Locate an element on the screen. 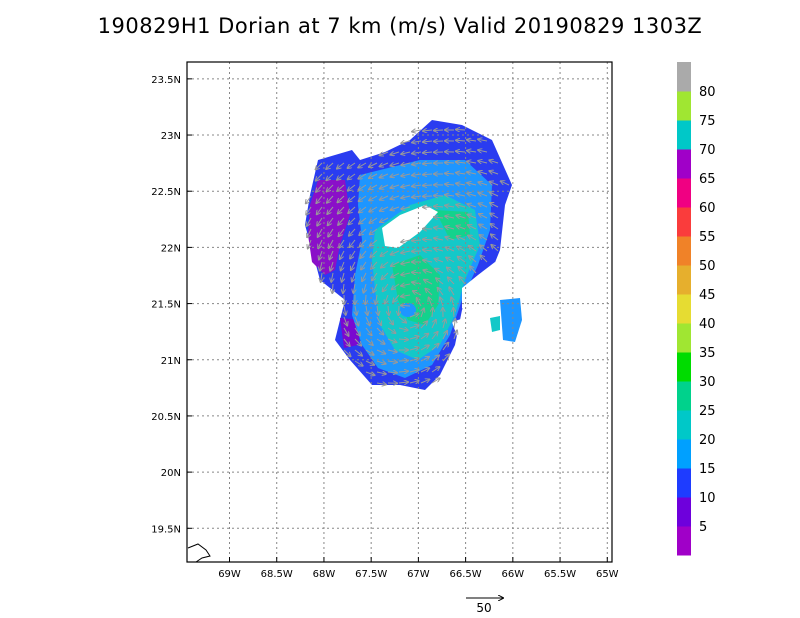 The width and height of the screenshot is (800, 618). colorbar-label: 60 is located at coordinates (707, 208).